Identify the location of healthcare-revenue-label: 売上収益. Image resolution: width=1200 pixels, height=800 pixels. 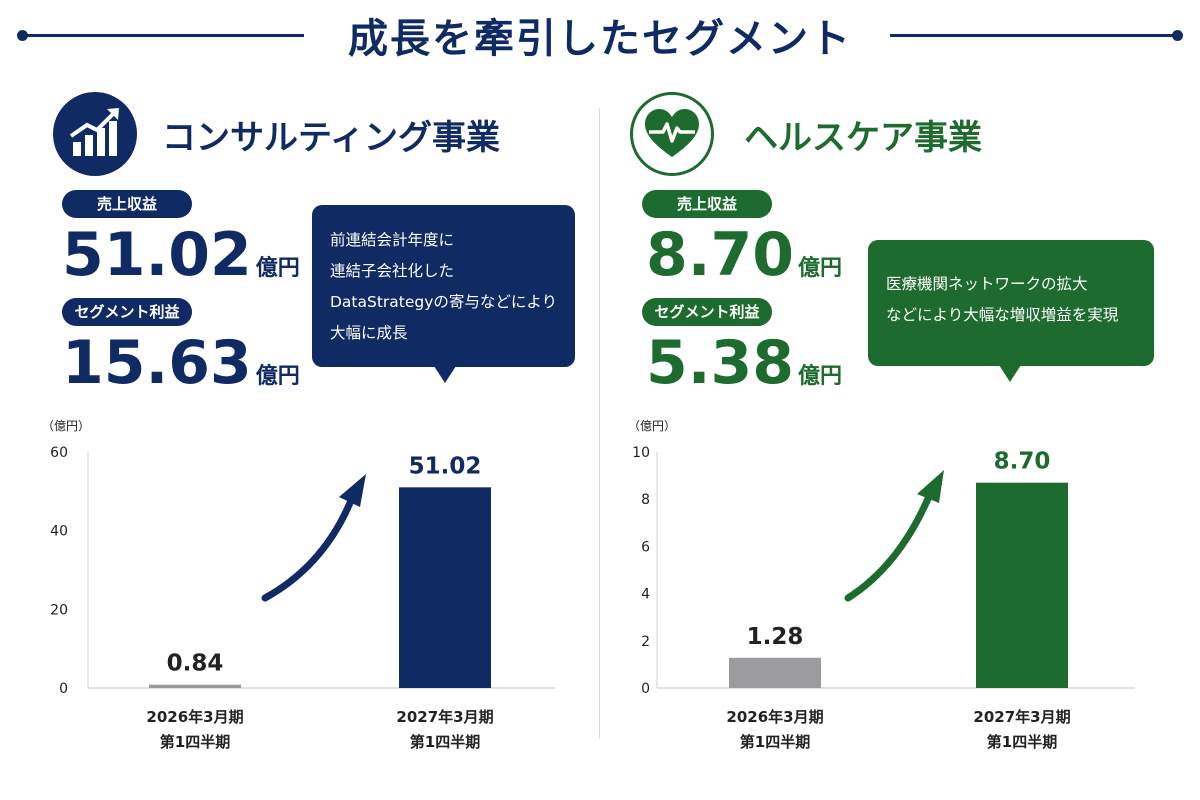
(707, 204).